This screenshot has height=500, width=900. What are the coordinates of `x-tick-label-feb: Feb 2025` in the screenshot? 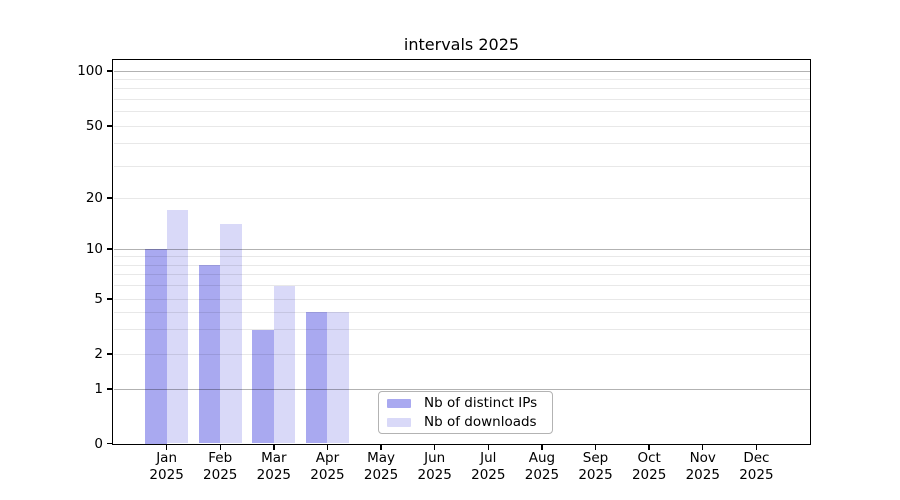 It's located at (220, 466).